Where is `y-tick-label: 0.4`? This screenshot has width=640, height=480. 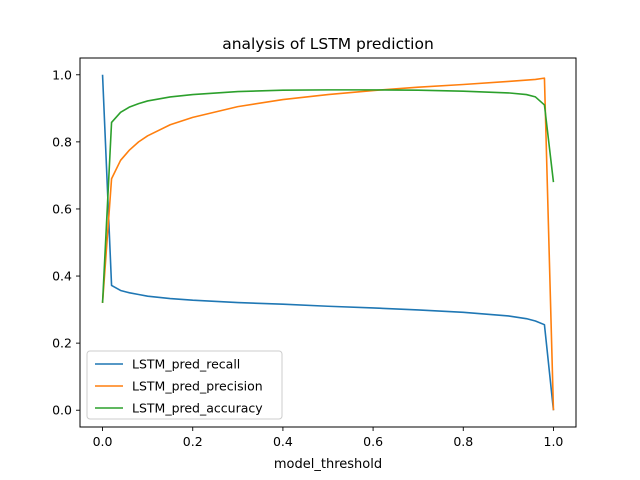 y-tick-label: 0.4 is located at coordinates (62, 276).